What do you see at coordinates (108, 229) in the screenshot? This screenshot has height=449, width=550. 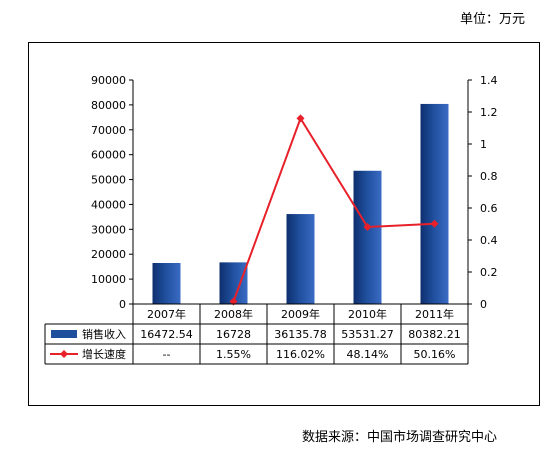 I see `left-tick-label: 30000` at bounding box center [108, 229].